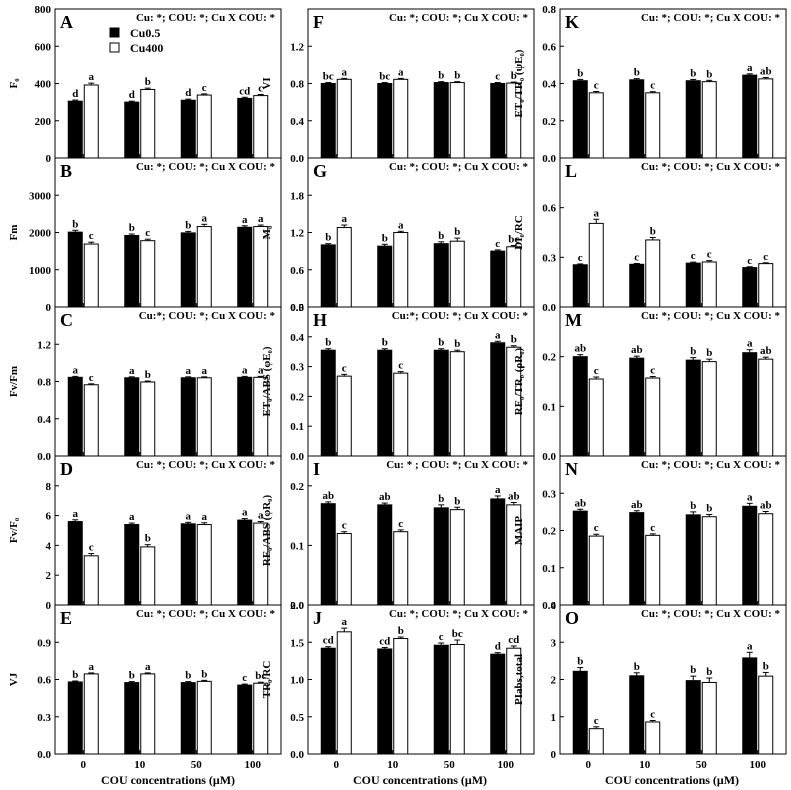 The height and width of the screenshot is (790, 791). What do you see at coordinates (318, 22) in the screenshot?
I see `panel-label: F` at bounding box center [318, 22].